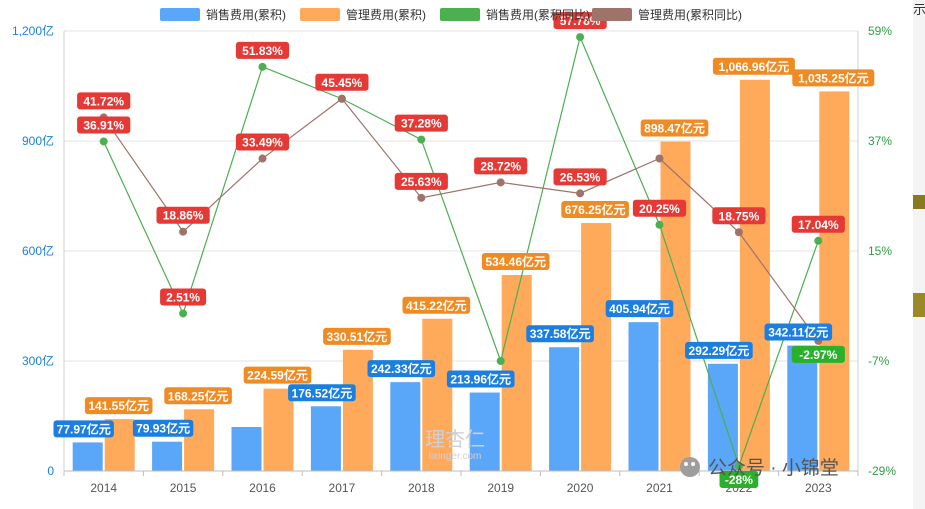 This screenshot has width=925, height=509. What do you see at coordinates (919, 9) in the screenshot?
I see `edge-text: 示例` at bounding box center [919, 9].